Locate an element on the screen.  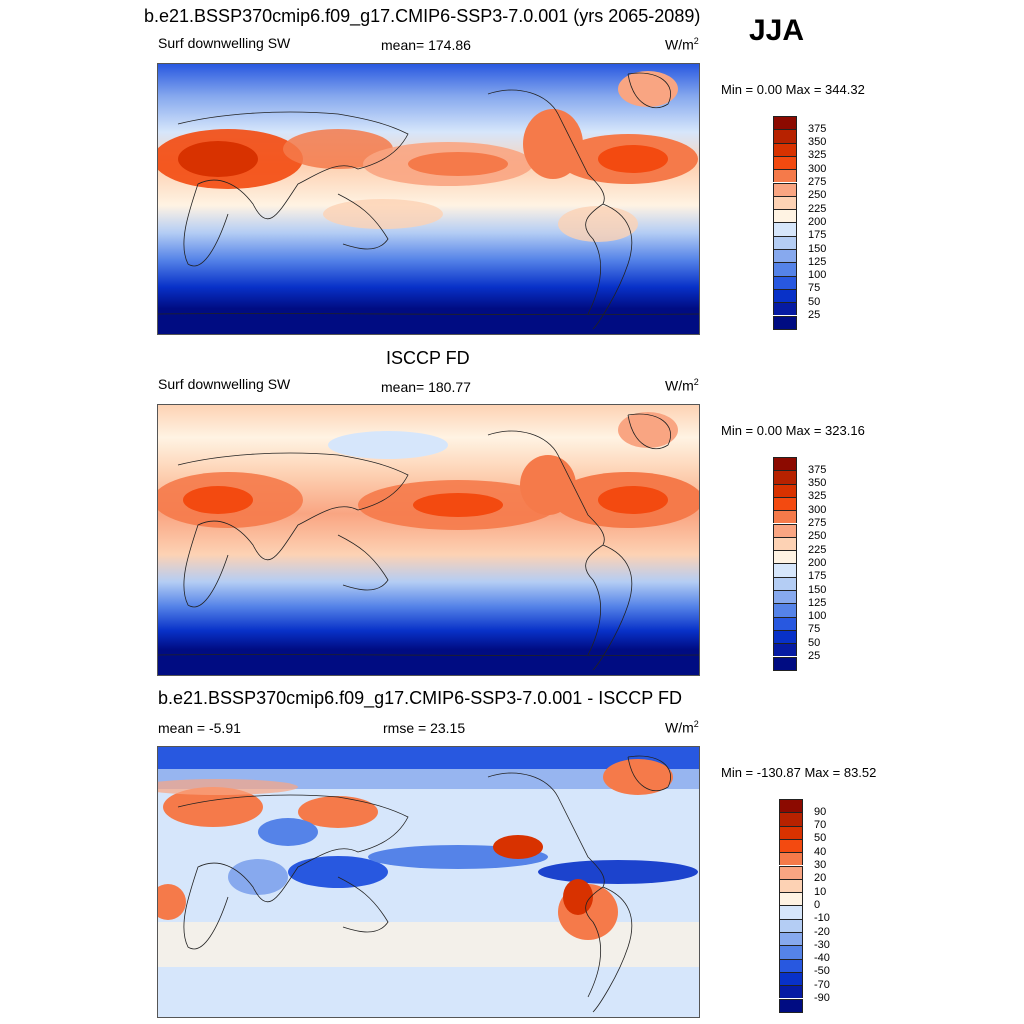
panel2-minmax: Min = 0.00 Max = 323.16 is located at coordinates (793, 430).